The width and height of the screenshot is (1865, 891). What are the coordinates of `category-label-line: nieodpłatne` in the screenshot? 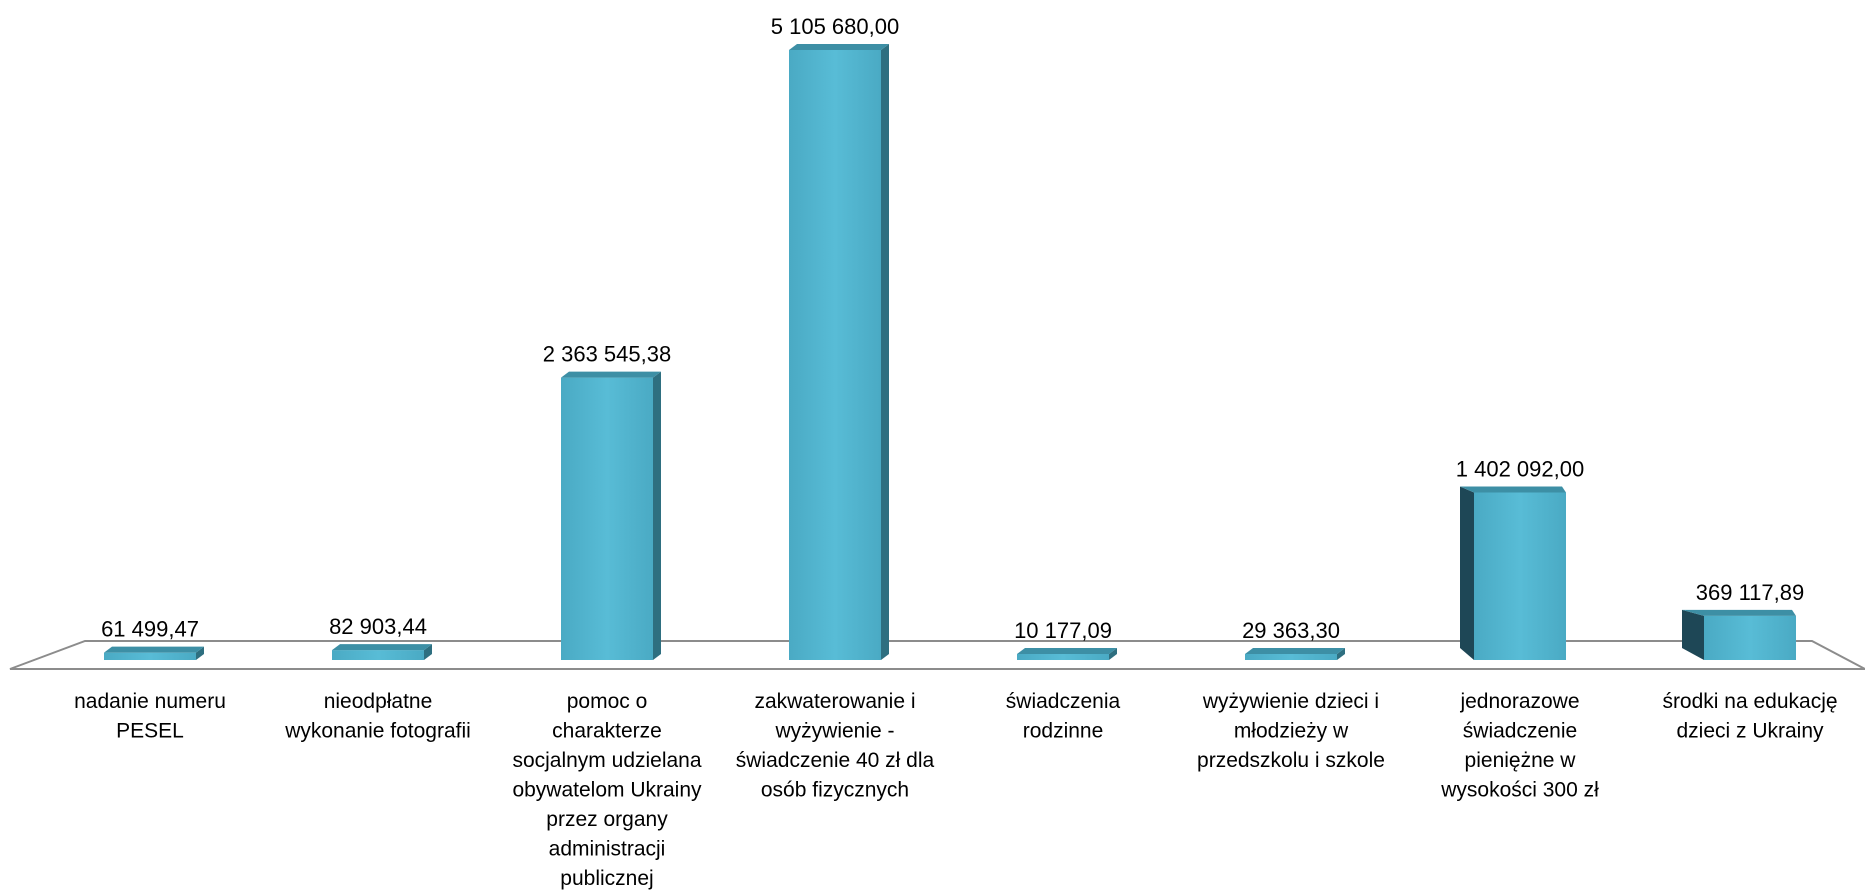 It's located at (378, 701).